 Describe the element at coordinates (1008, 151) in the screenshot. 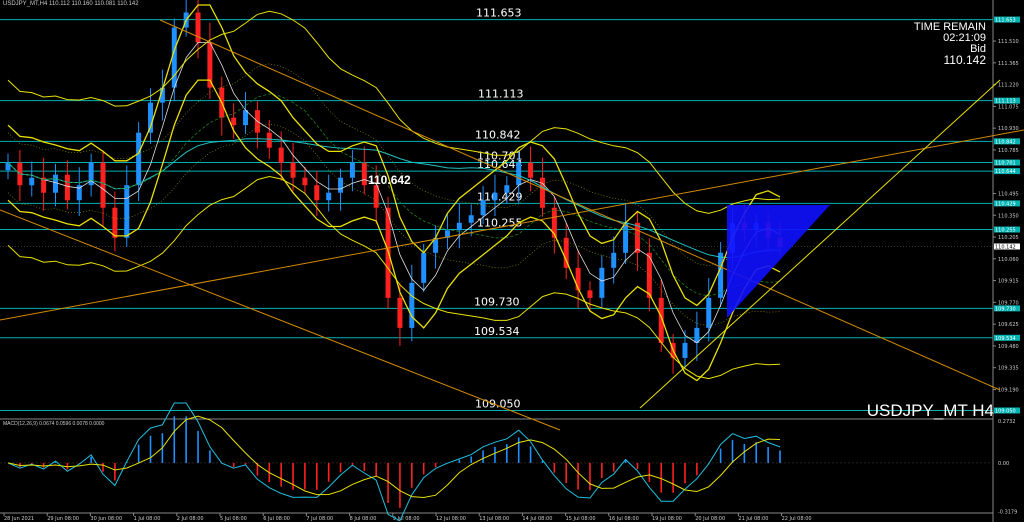

I see `y-tick-label: 110.785` at that location.